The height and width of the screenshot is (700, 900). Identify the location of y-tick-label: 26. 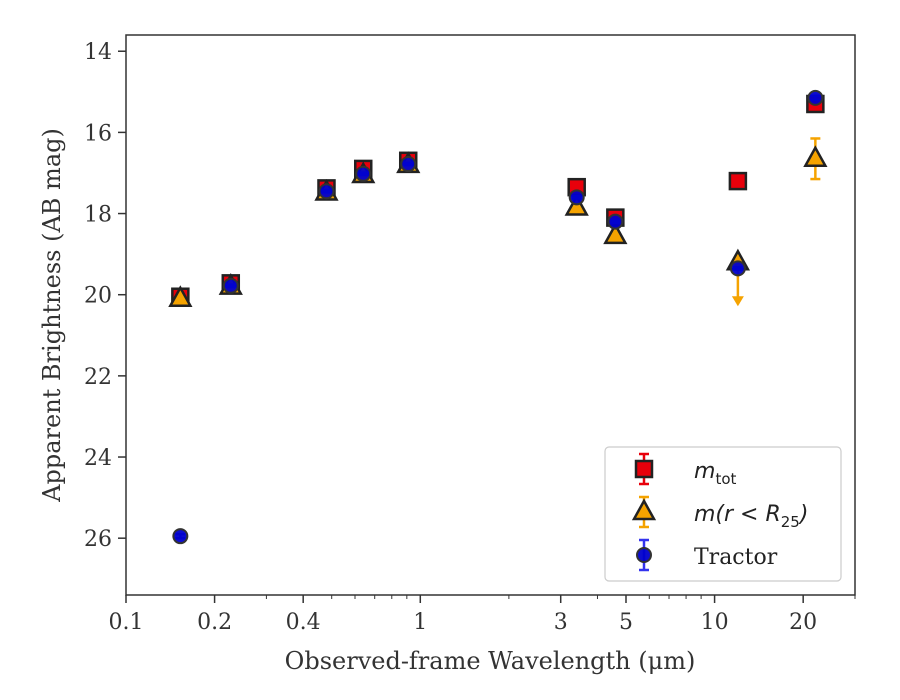
(98, 539).